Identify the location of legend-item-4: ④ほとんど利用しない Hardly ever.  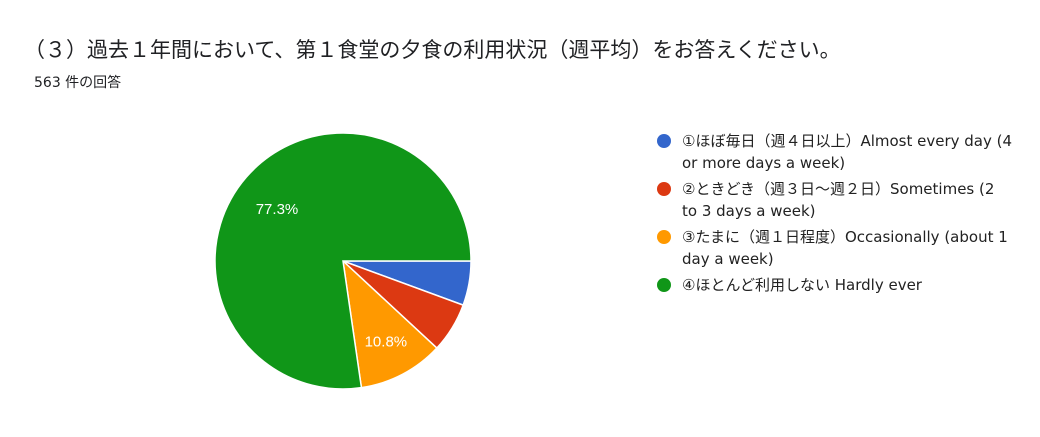
(834, 285).